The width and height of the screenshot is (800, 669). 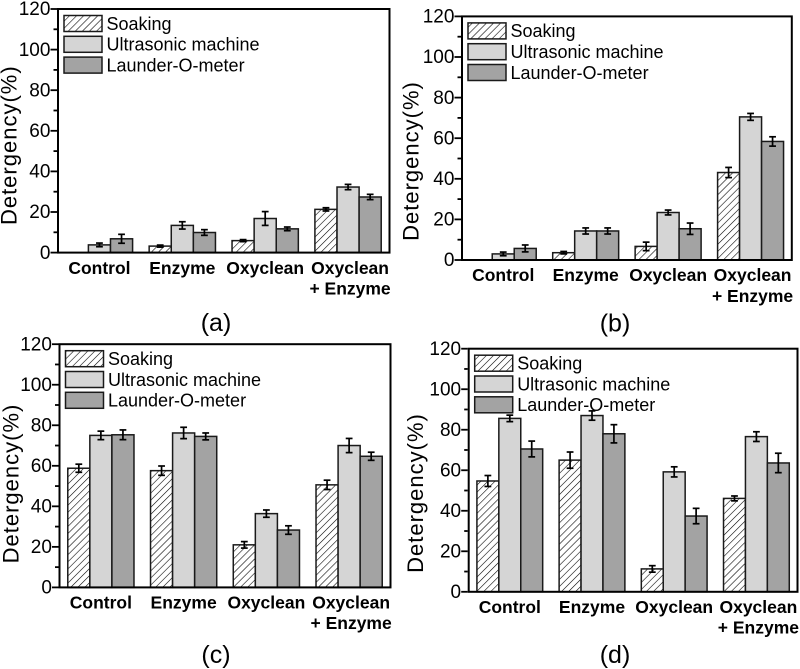 I want to click on svg-text: (d), so click(x=615, y=655).